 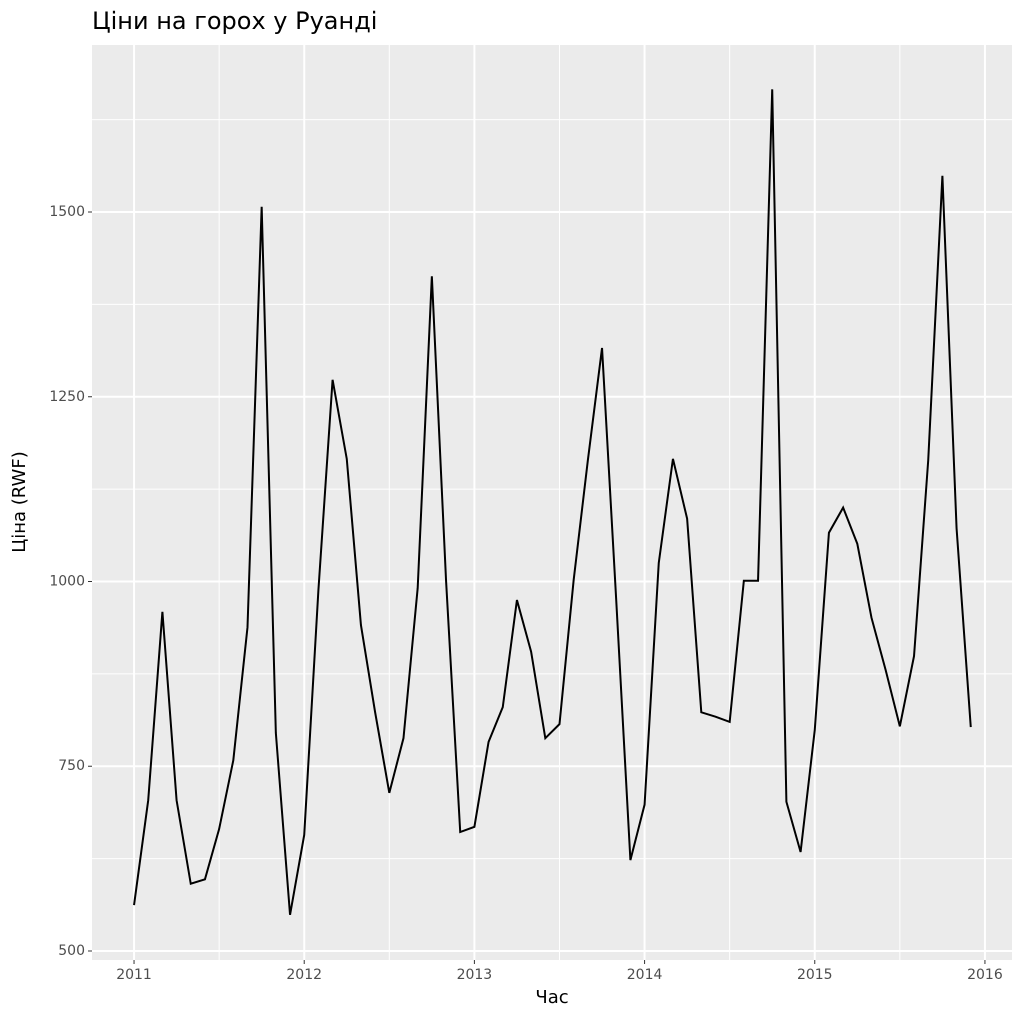 I want to click on y-tick-label: 750, so click(x=71, y=766).